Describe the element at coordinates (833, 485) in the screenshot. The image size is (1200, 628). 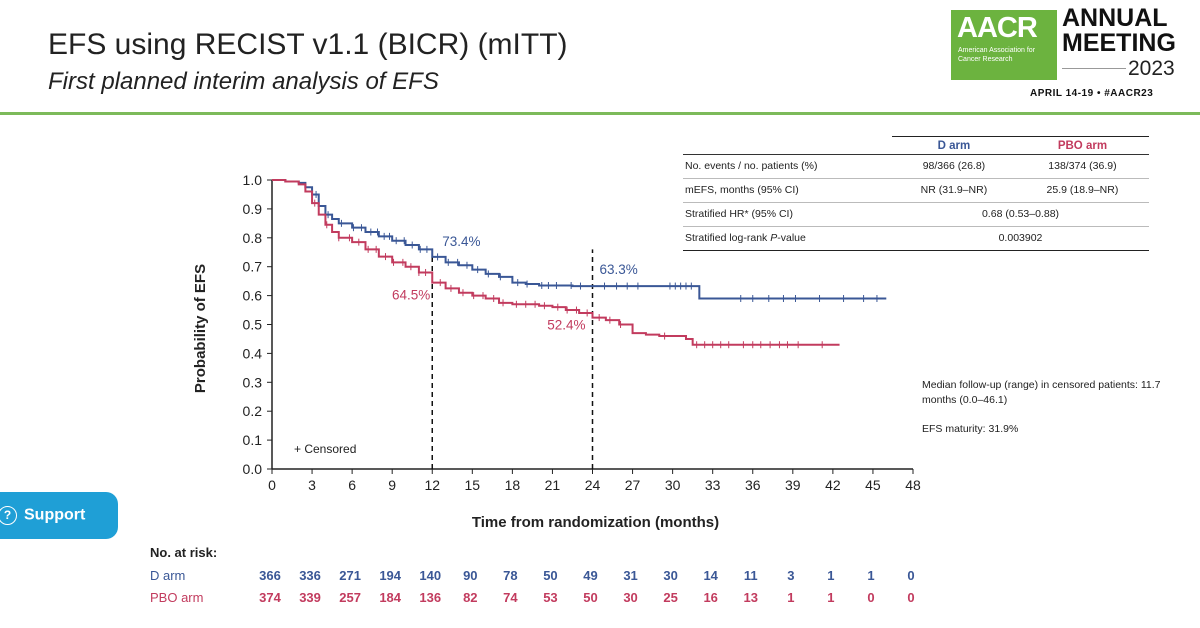
I see `x-tick-label: 42` at that location.